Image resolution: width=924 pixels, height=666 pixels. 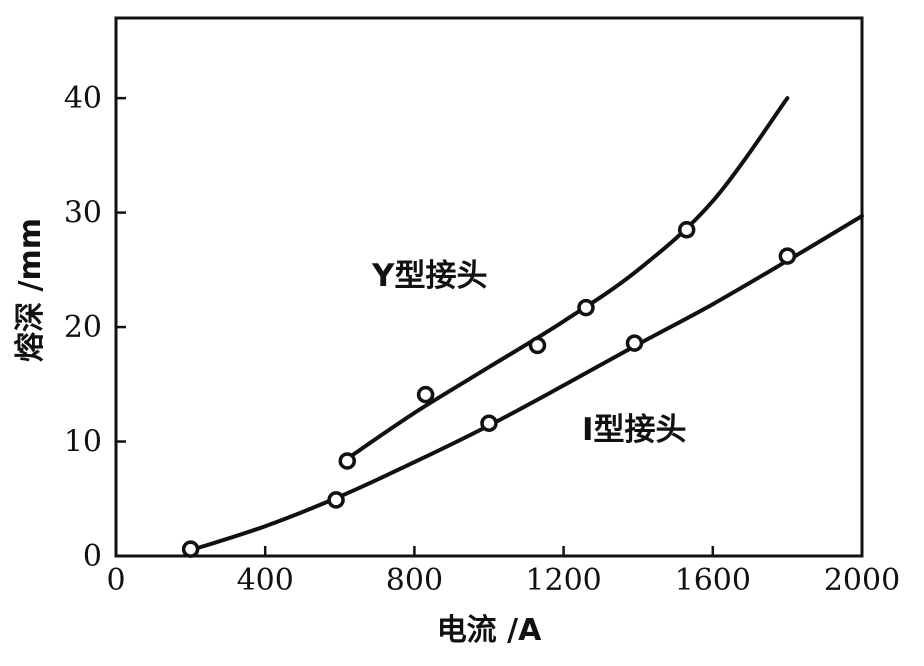 What do you see at coordinates (83, 327) in the screenshot?
I see `y-tick-label: 20` at bounding box center [83, 327].